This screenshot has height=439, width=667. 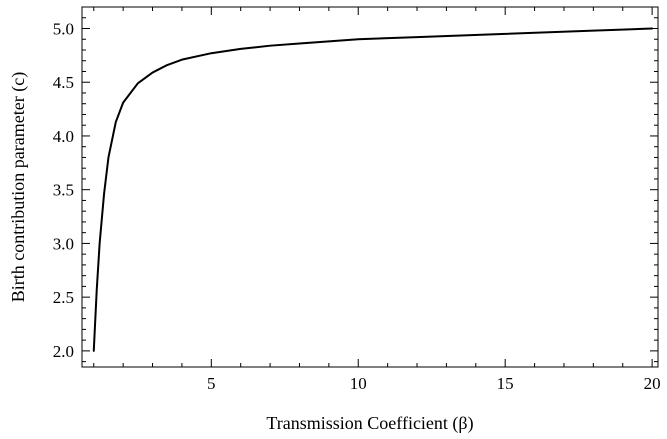 What do you see at coordinates (63, 190) in the screenshot?
I see `y-tick-label: 3.5` at bounding box center [63, 190].